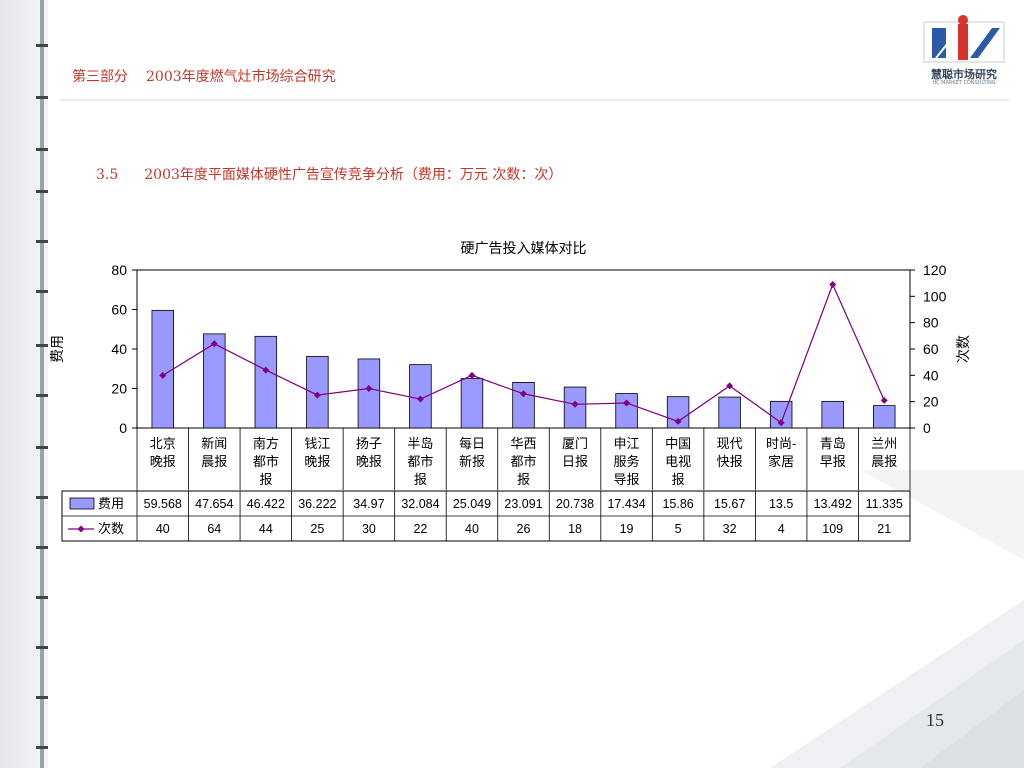  I want to click on x-axis-category-label: 电视, so click(678, 462).